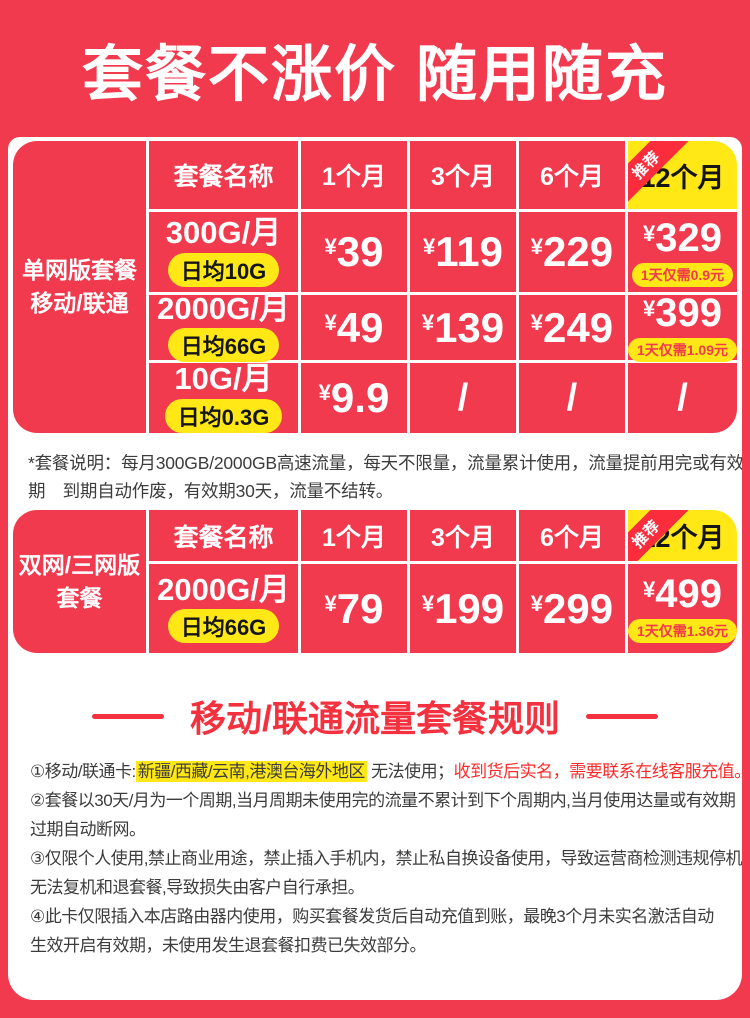  I want to click on price: ¥249, so click(572, 327).